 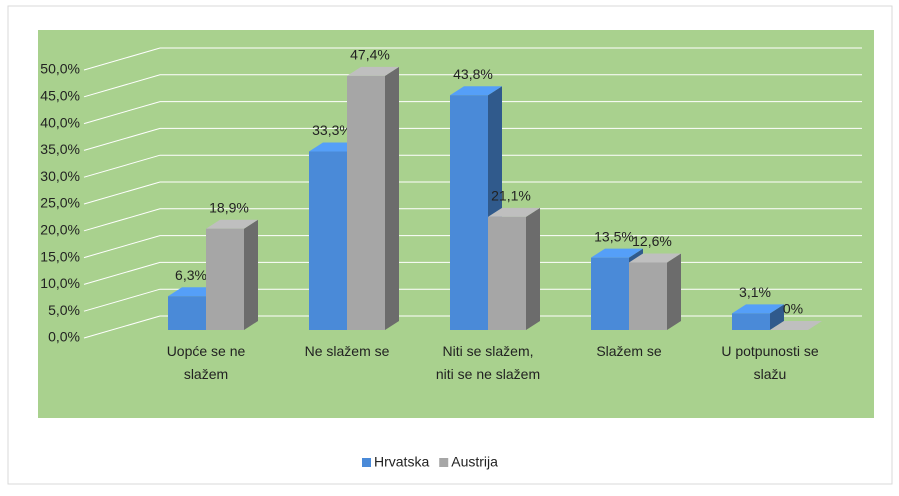 What do you see at coordinates (60, 256) in the screenshot?
I see `y-tick-label: 15,0%` at bounding box center [60, 256].